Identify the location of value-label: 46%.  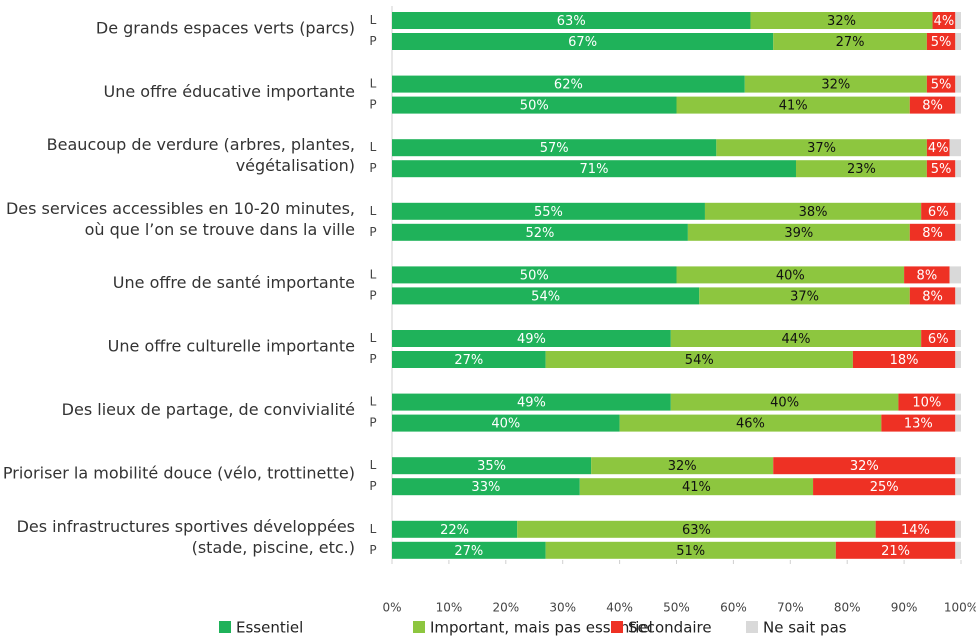
(750, 424).